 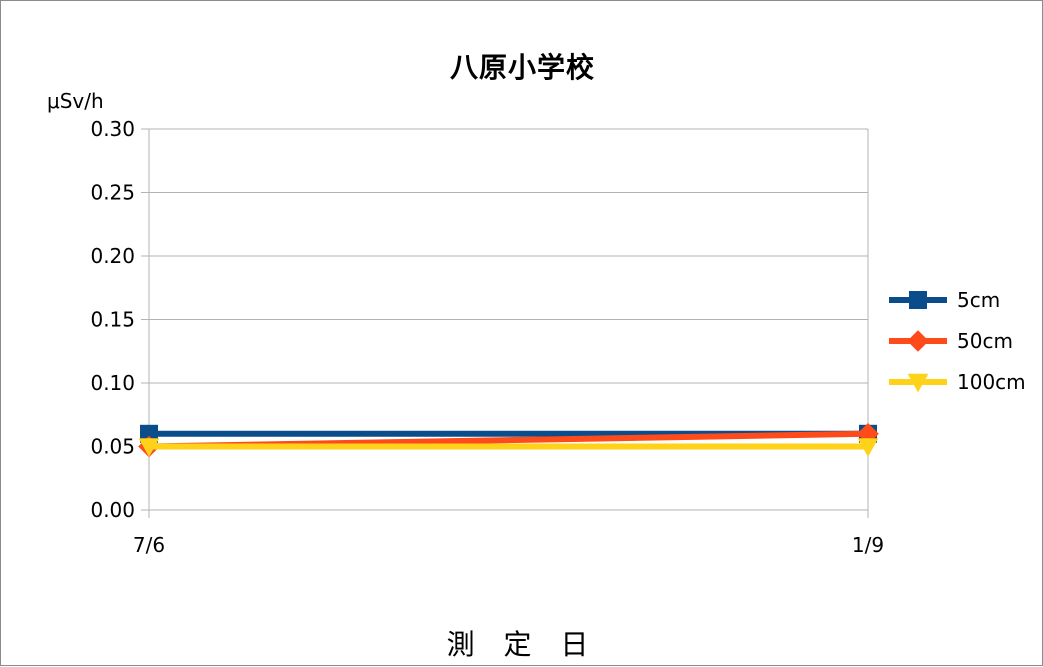 I want to click on legend: 5cm 50cm 100cm, so click(x=957, y=341).